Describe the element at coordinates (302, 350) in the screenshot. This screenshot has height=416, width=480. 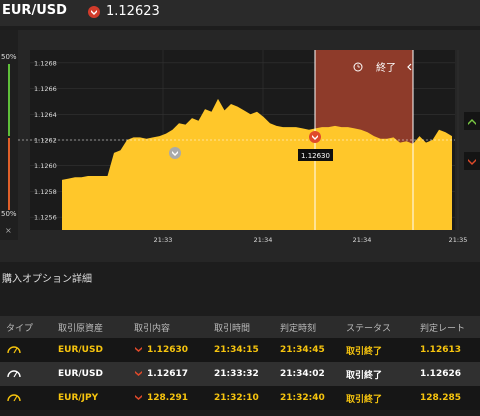
I see `row-judge: 21:34:45` at that location.